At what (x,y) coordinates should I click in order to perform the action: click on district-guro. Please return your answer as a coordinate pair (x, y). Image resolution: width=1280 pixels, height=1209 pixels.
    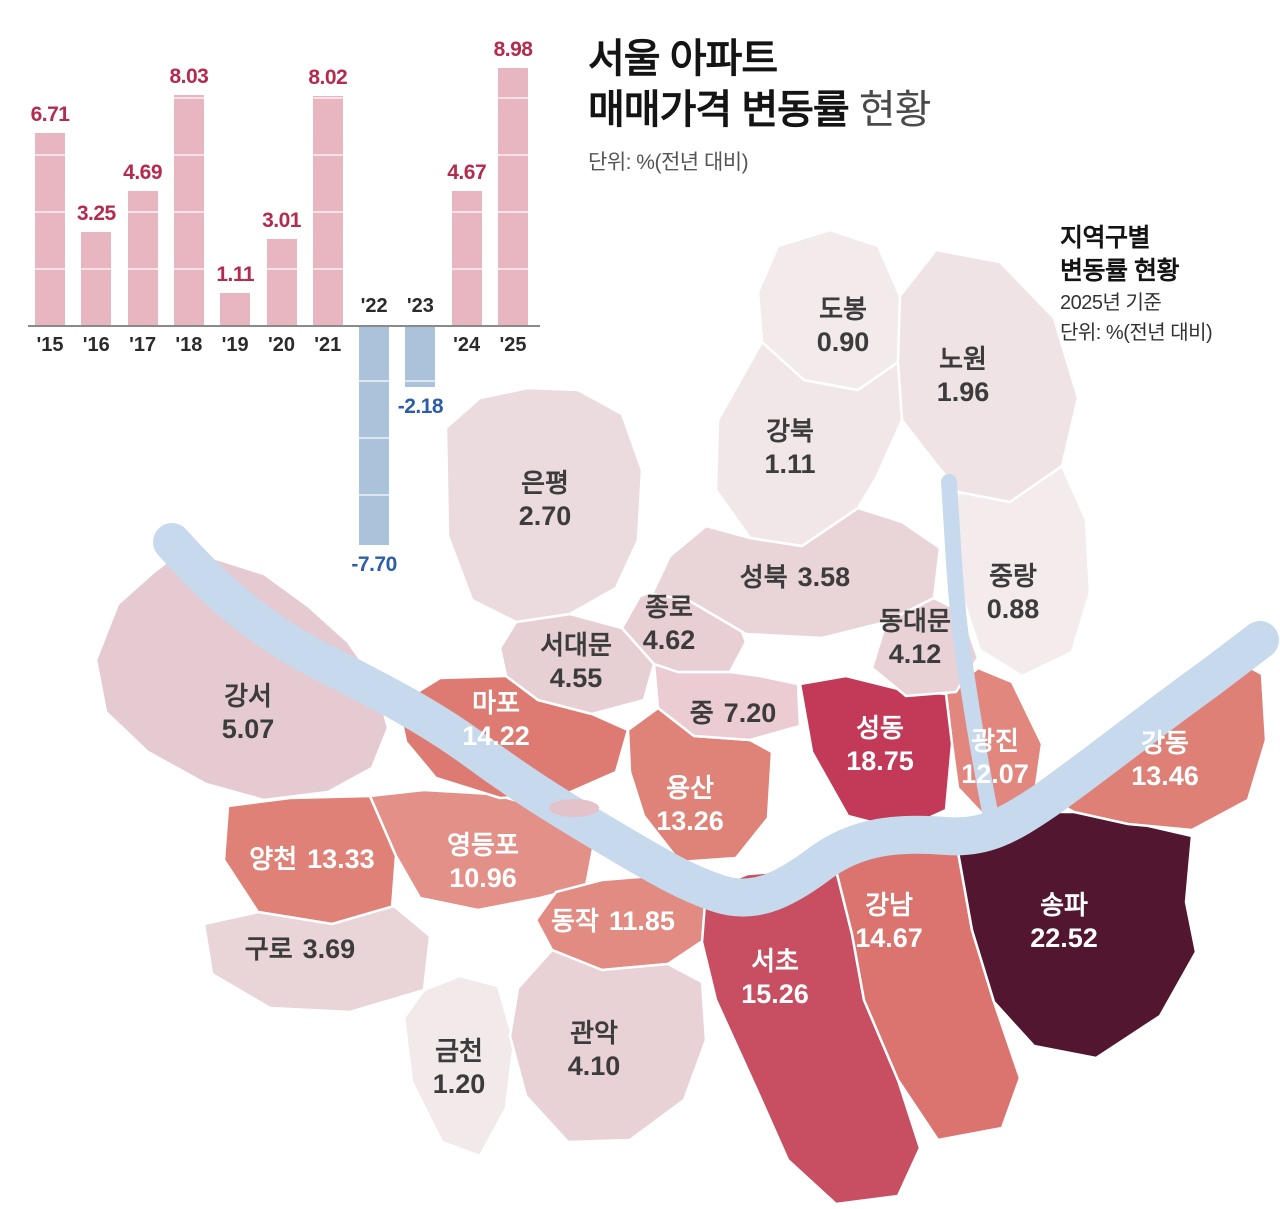
    Looking at the image, I should click on (317, 959).